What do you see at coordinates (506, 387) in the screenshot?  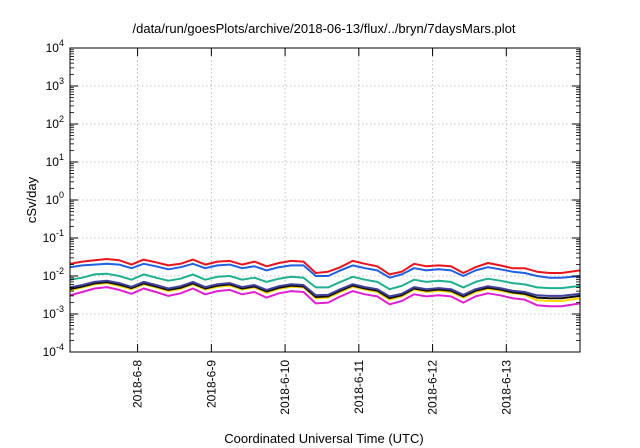 I see `x-tick-label: 2018-6-13` at bounding box center [506, 387].